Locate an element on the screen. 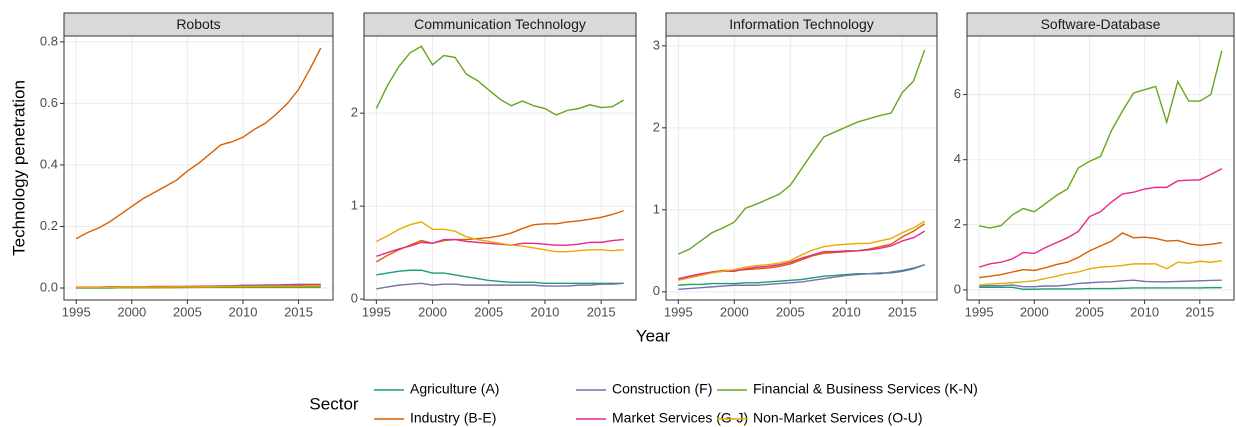 This screenshot has height=427, width=1236. strip-label: Communication Technology is located at coordinates (500, 24).